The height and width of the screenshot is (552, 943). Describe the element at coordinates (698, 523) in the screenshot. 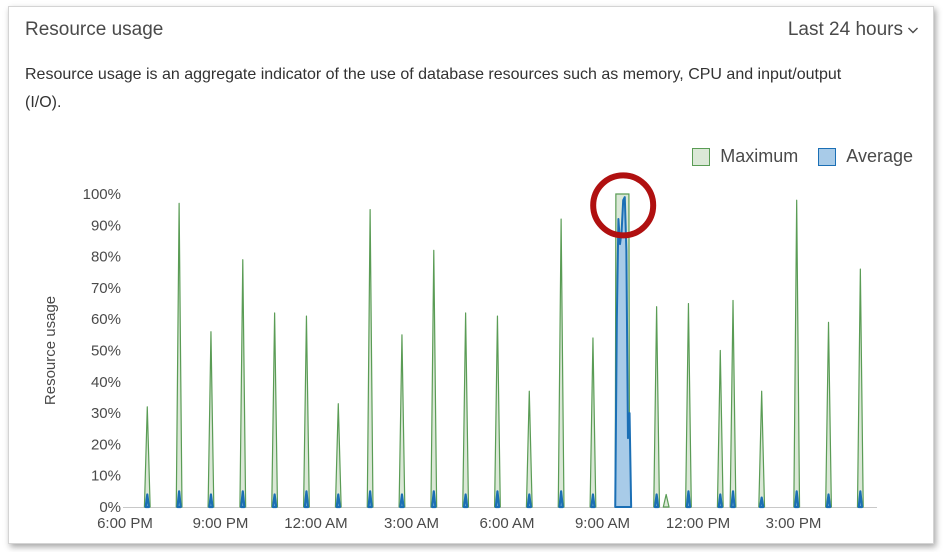

I see `x-tick-label: 12:00 PM` at that location.